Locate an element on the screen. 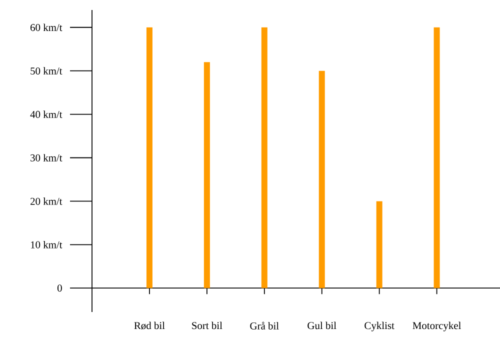 The height and width of the screenshot is (339, 500). y-tick-label: 20 km/t is located at coordinates (46, 201).